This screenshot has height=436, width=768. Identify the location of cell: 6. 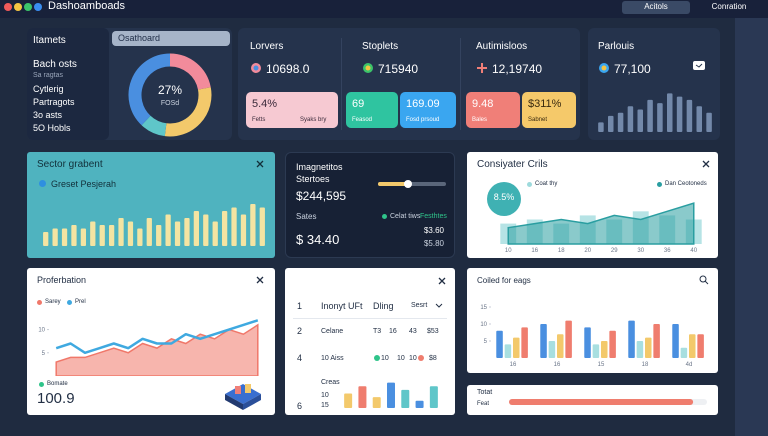
(300, 406).